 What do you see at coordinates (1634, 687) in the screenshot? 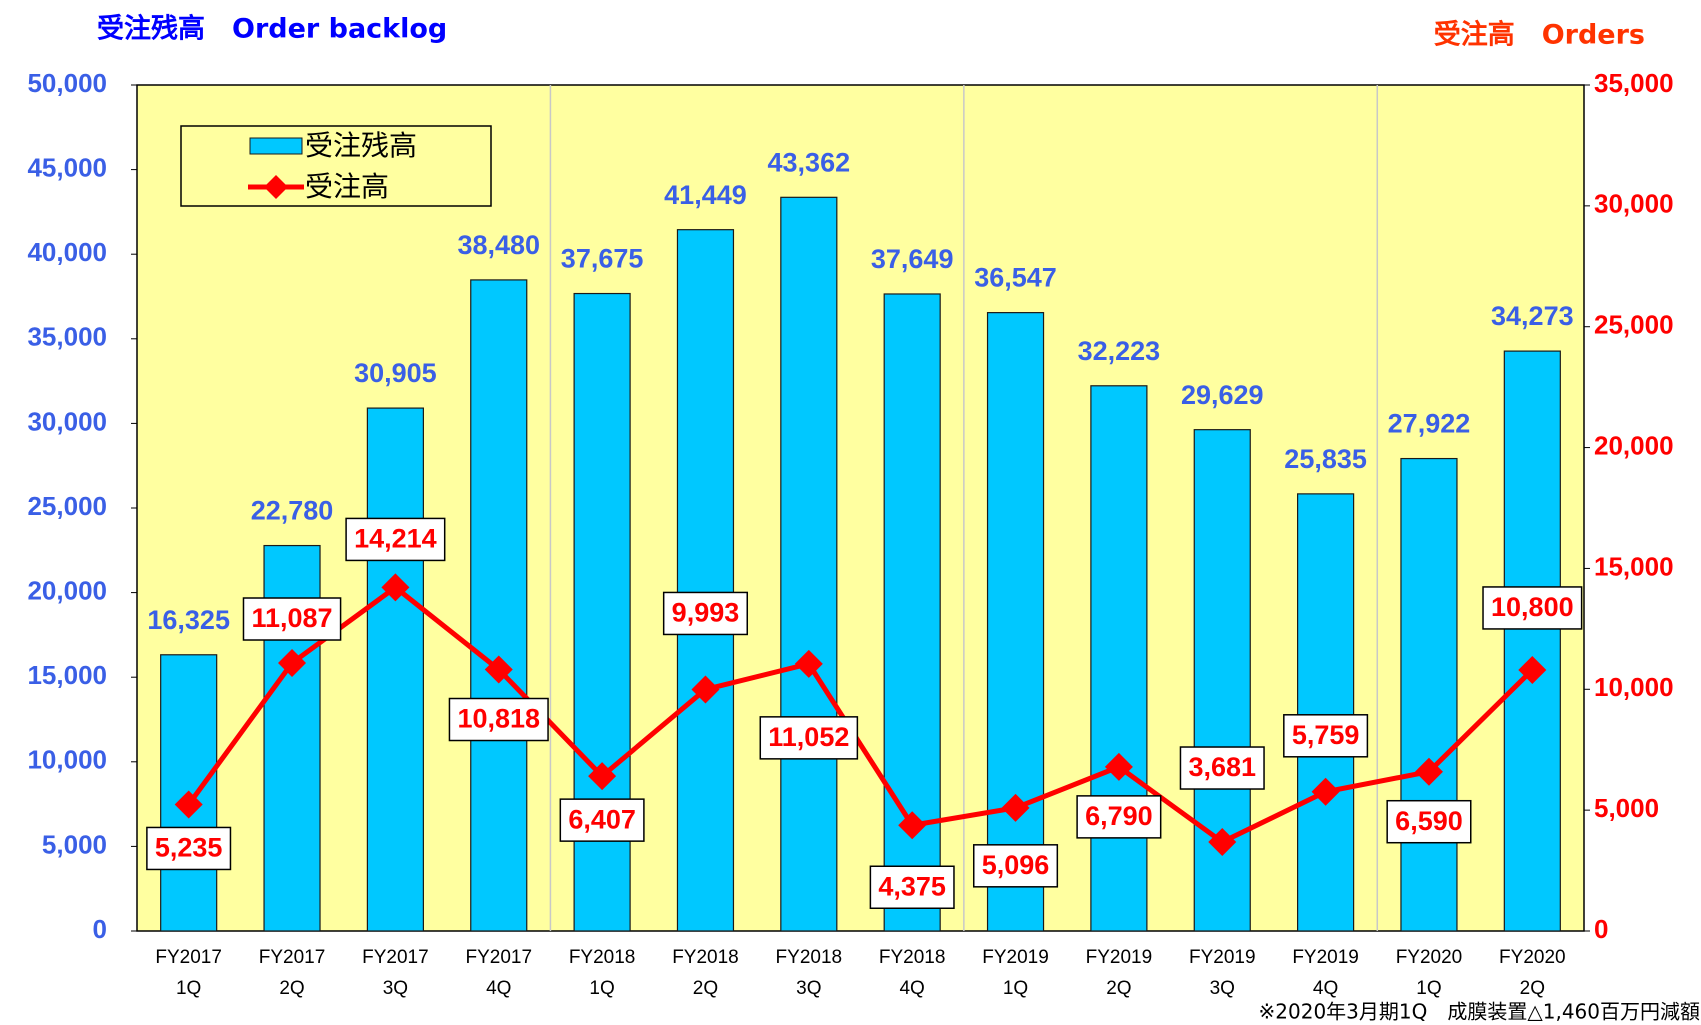
I see `y2-tick-label: 10,000` at bounding box center [1634, 687].